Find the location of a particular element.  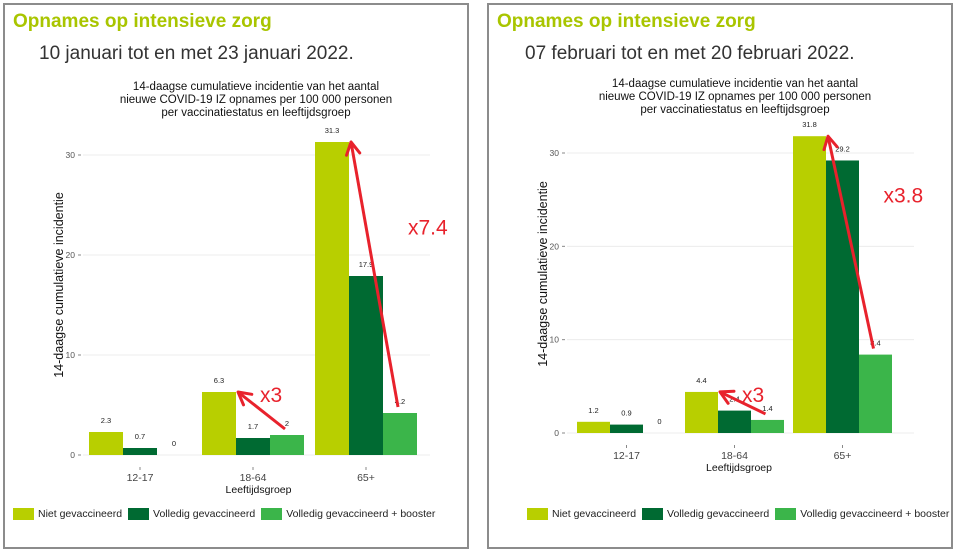

annotation-label: x7.4 is located at coordinates (428, 228).